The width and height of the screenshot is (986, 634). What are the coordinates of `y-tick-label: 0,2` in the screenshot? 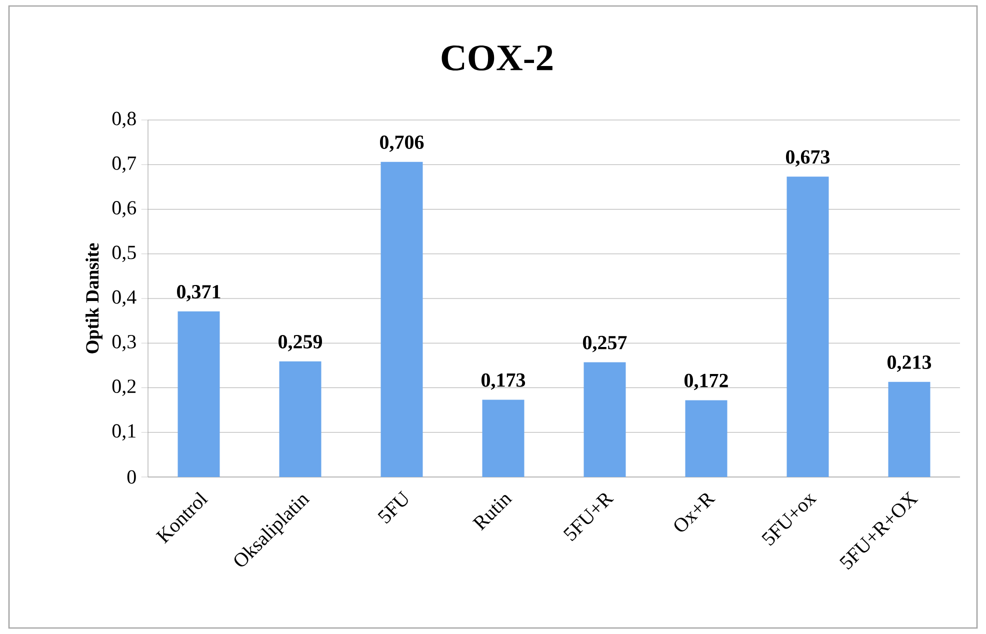 It's located at (124, 388).